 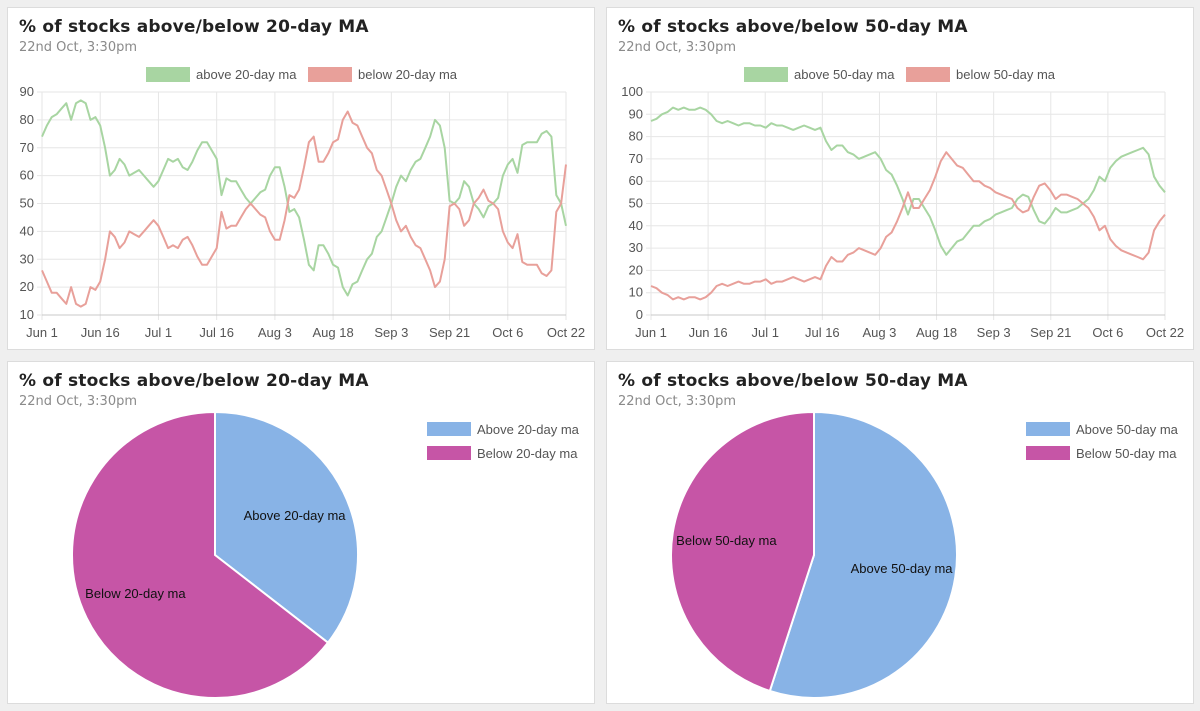 What do you see at coordinates (726, 540) in the screenshot?
I see `pie-slice-label: Below 50-day ma` at bounding box center [726, 540].